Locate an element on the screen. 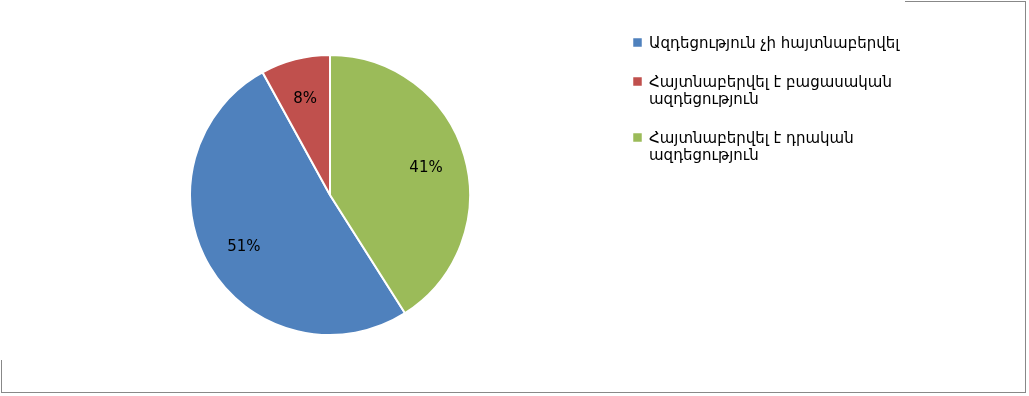 This screenshot has width=1029, height=396. legend-label: Հայտնաբերվել է բացասական ազդեցություն is located at coordinates (770, 90).